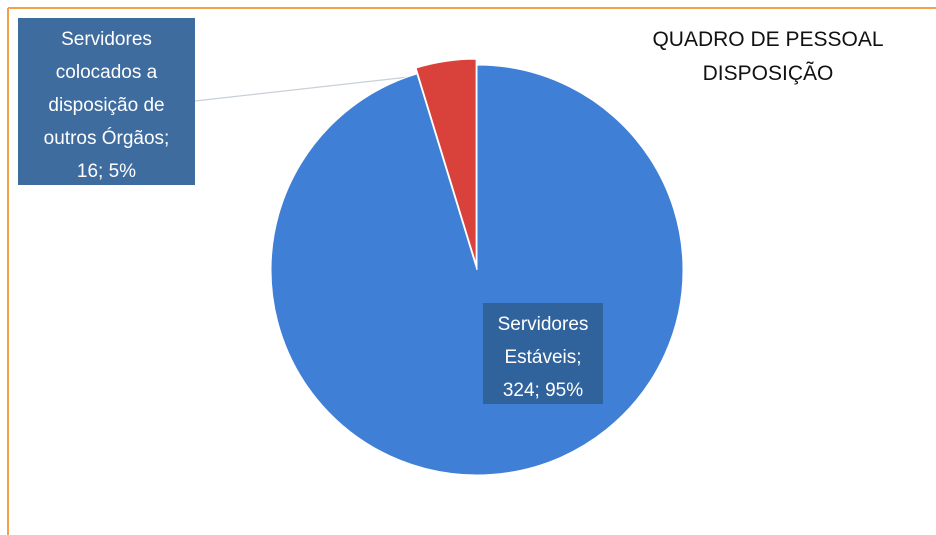  What do you see at coordinates (306, 88) in the screenshot?
I see `leader-line` at bounding box center [306, 88].